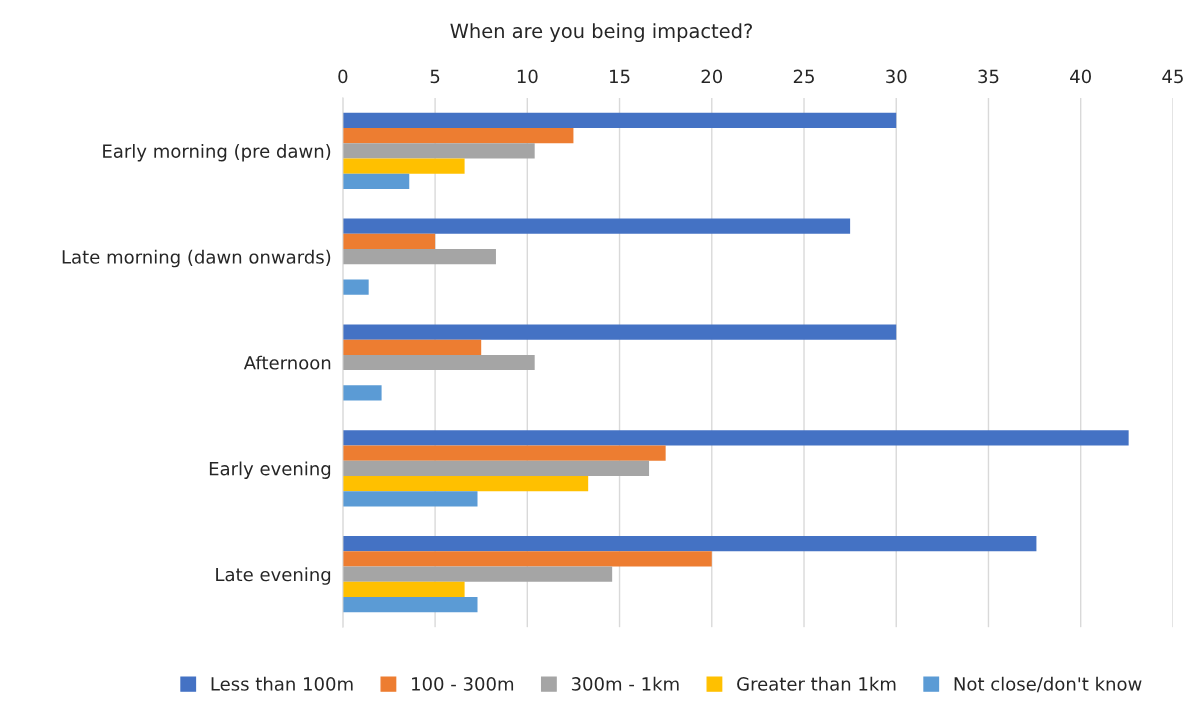 The image size is (1203, 725). I want to click on x-tick-label: 10, so click(527, 76).